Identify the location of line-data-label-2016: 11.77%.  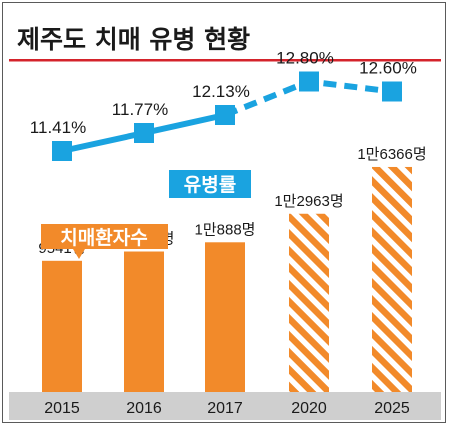
(140, 109).